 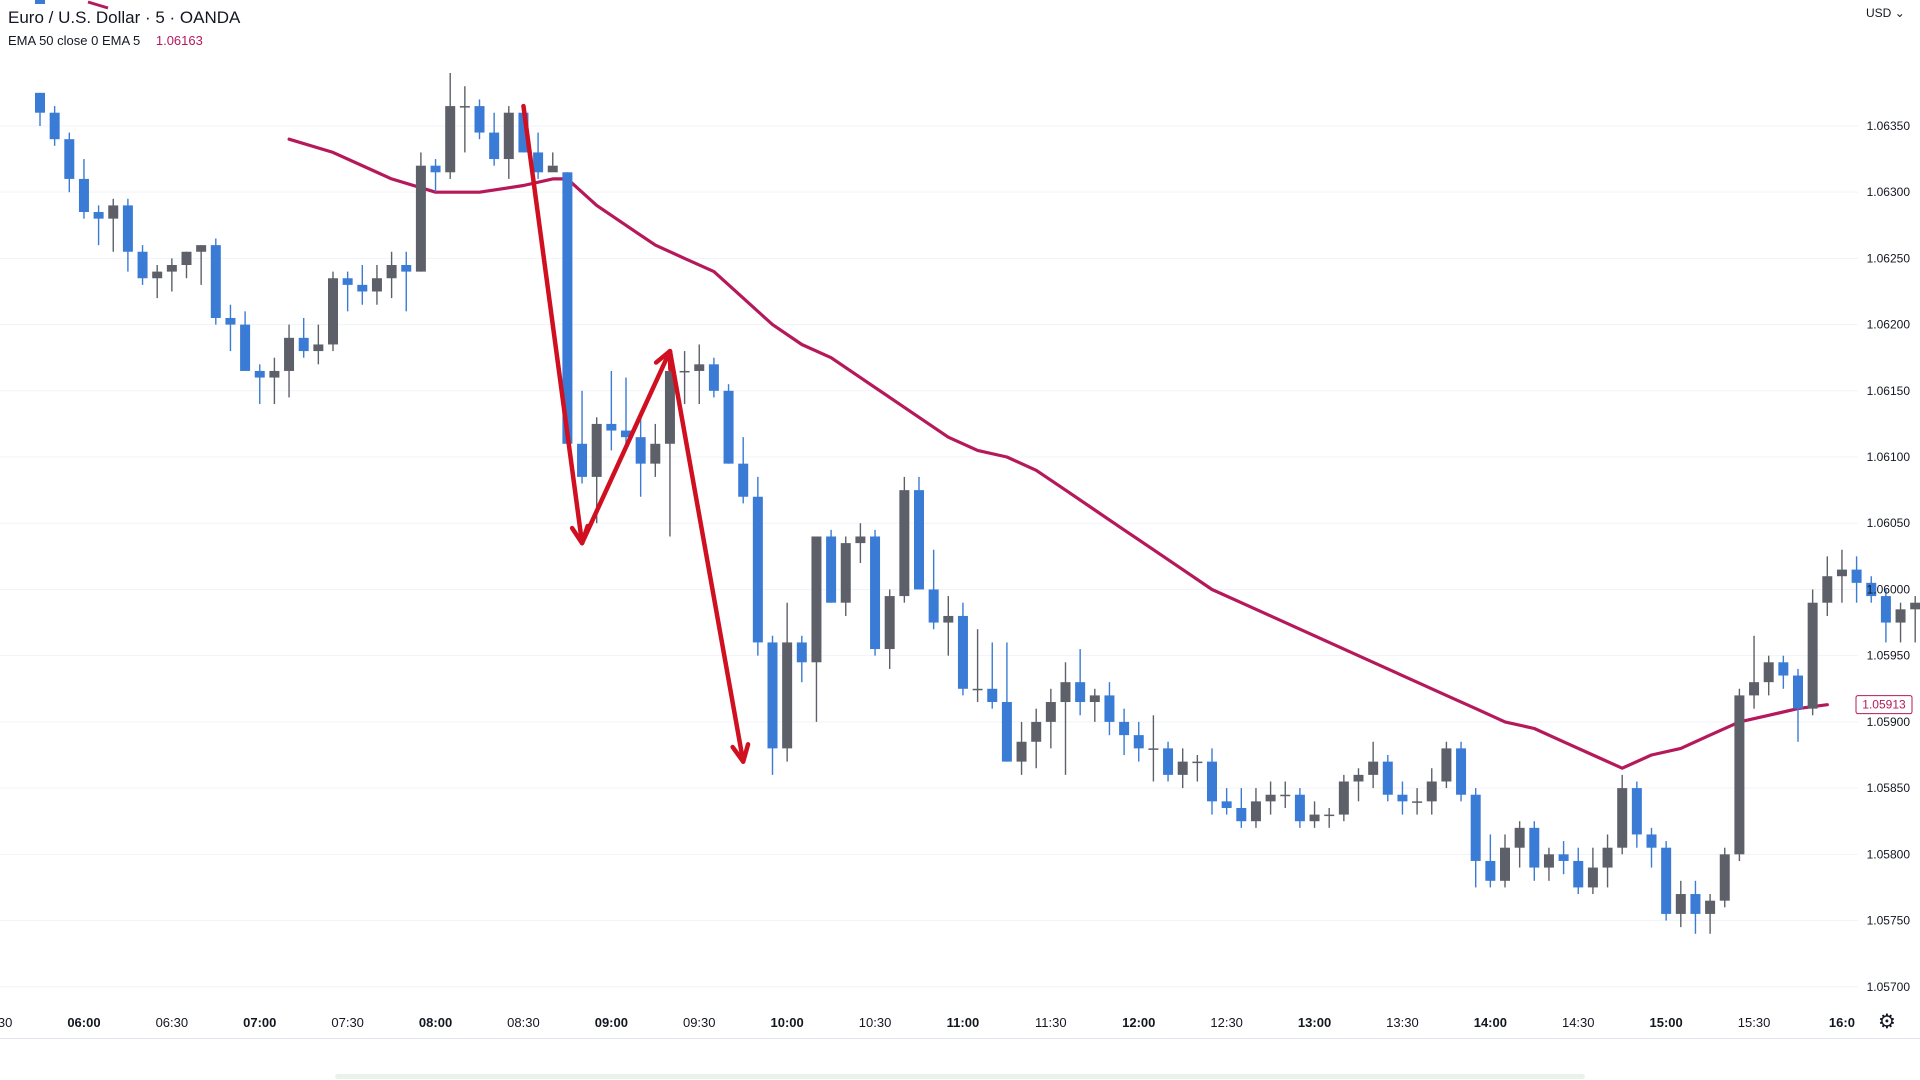 I want to click on arrow-shaft, so click(x=626, y=447).